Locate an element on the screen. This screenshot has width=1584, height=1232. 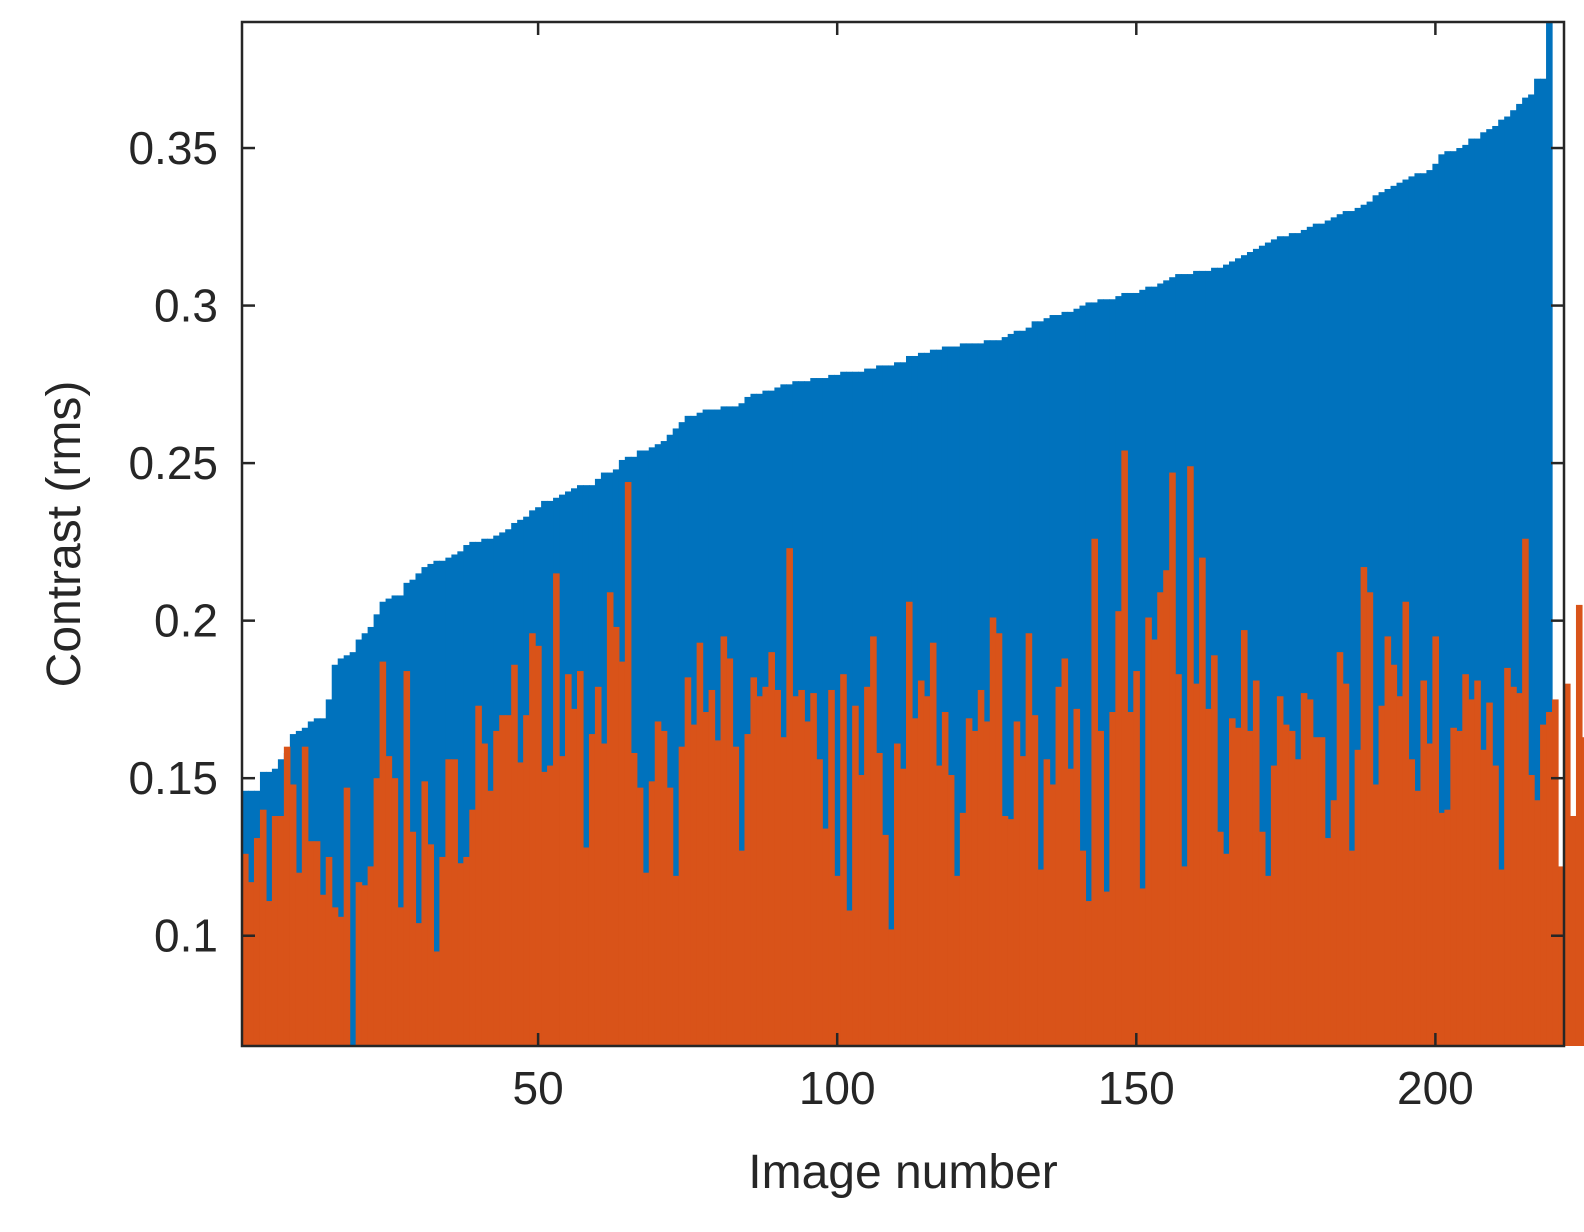
y-axis-label: Contrast (rms) is located at coordinates (64, 534).